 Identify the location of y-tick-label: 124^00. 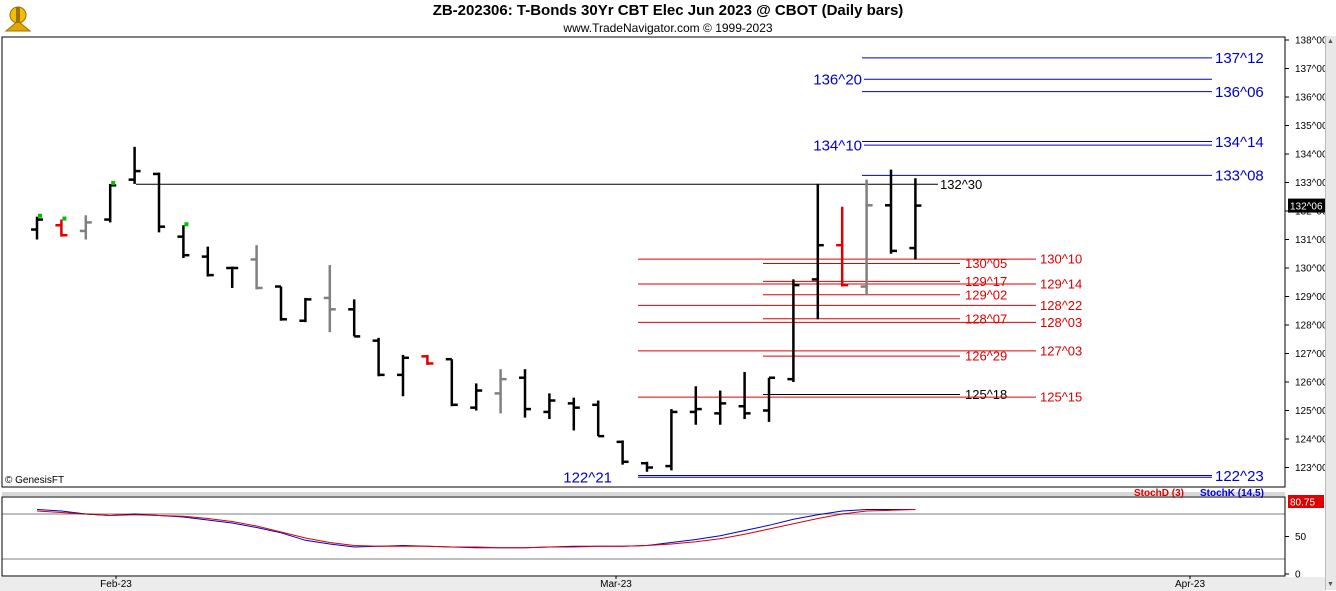
(1311, 440).